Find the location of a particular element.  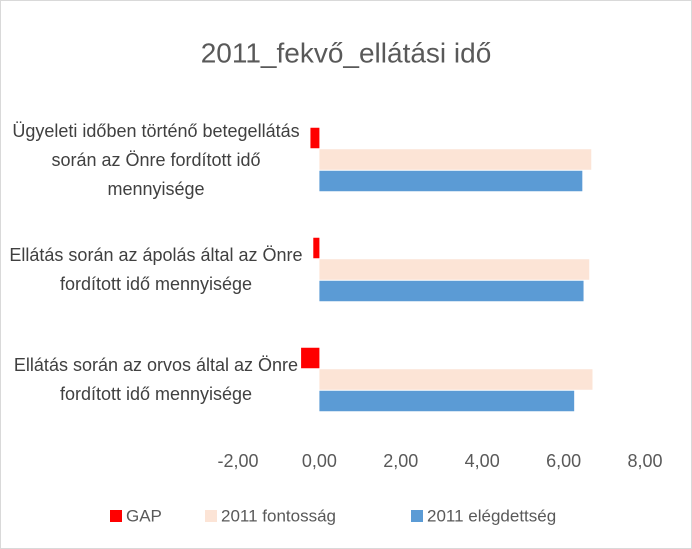

x-tick-label: 8,00 is located at coordinates (644, 461).